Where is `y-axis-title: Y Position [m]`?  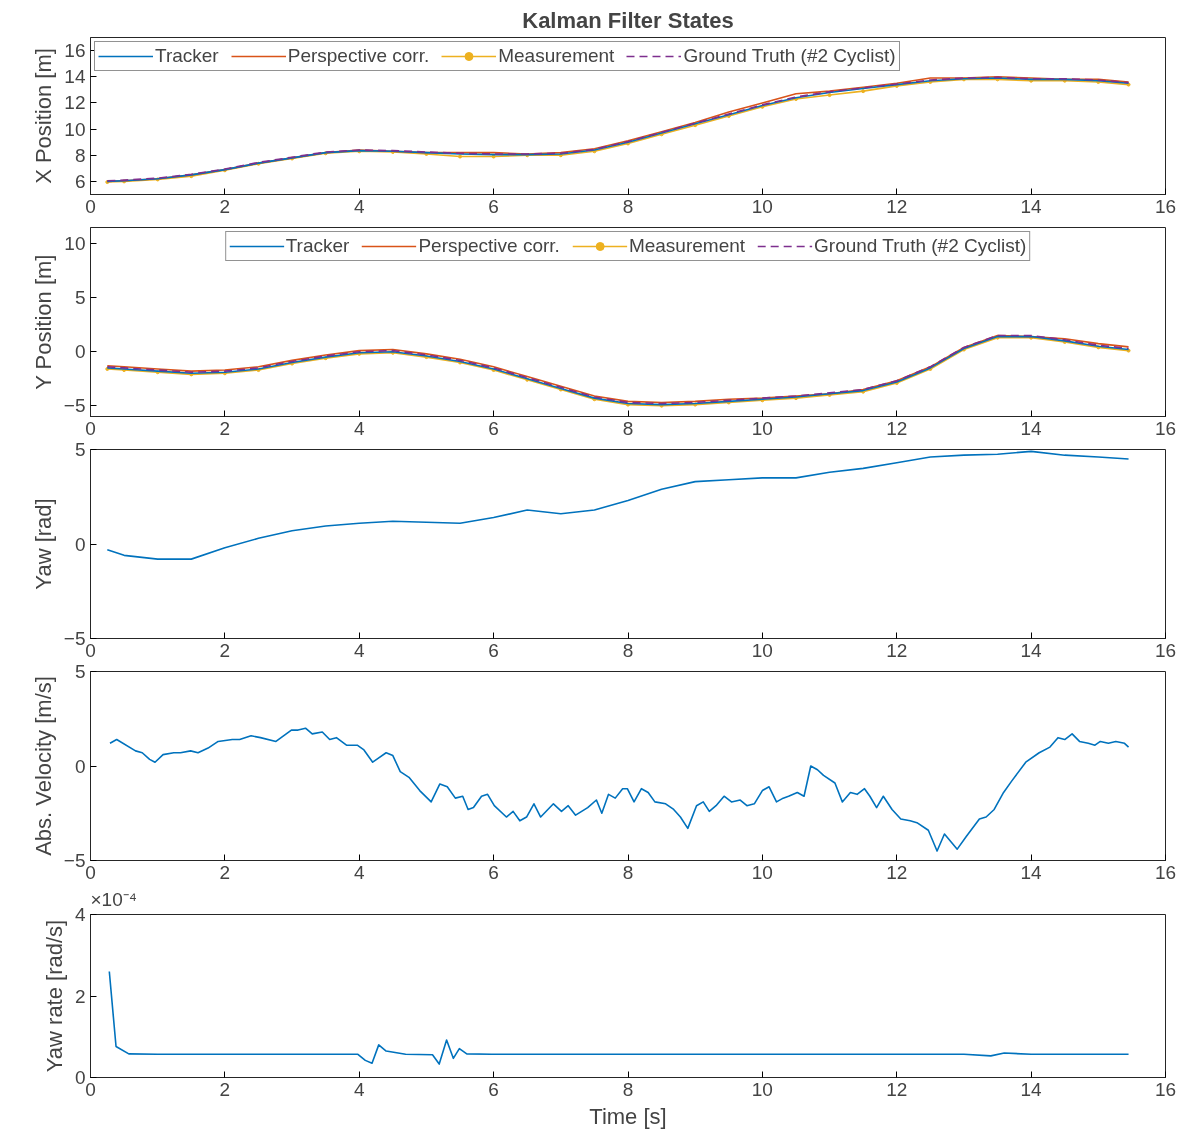 y-axis-title: Y Position [m] is located at coordinates (43, 322).